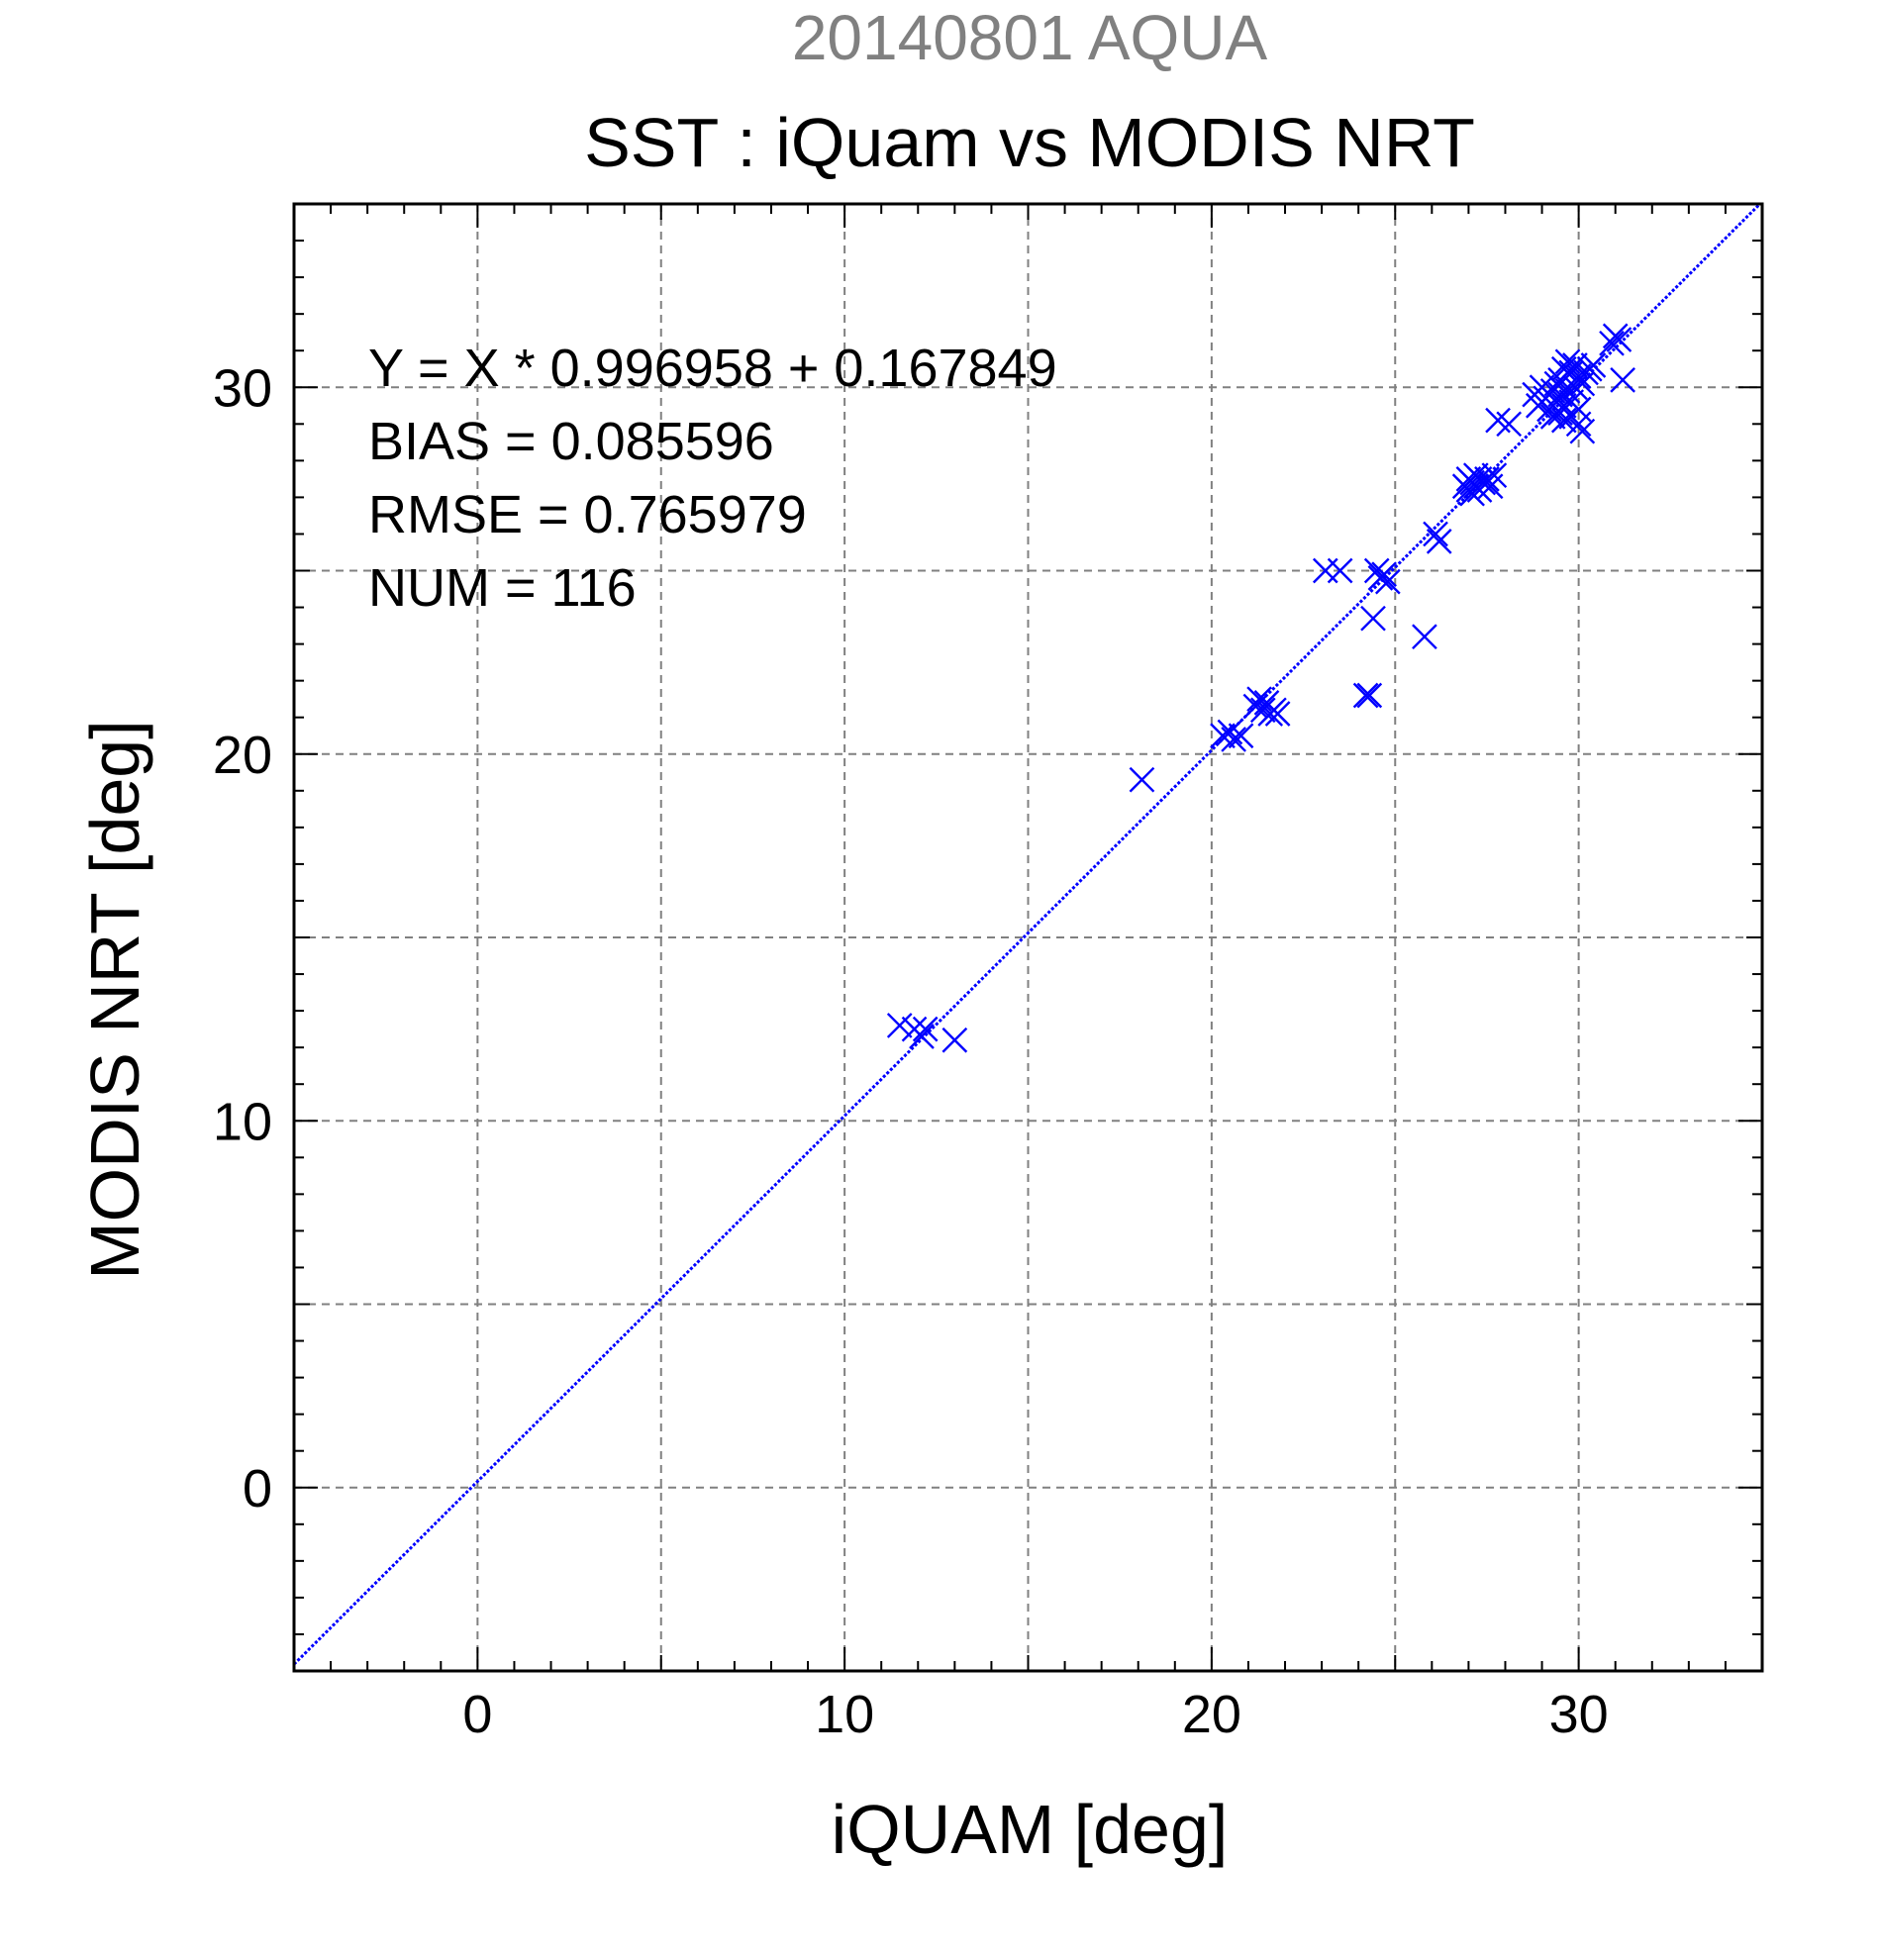  Describe the element at coordinates (257, 1489) in the screenshot. I see `y-tick-label: 0` at that location.